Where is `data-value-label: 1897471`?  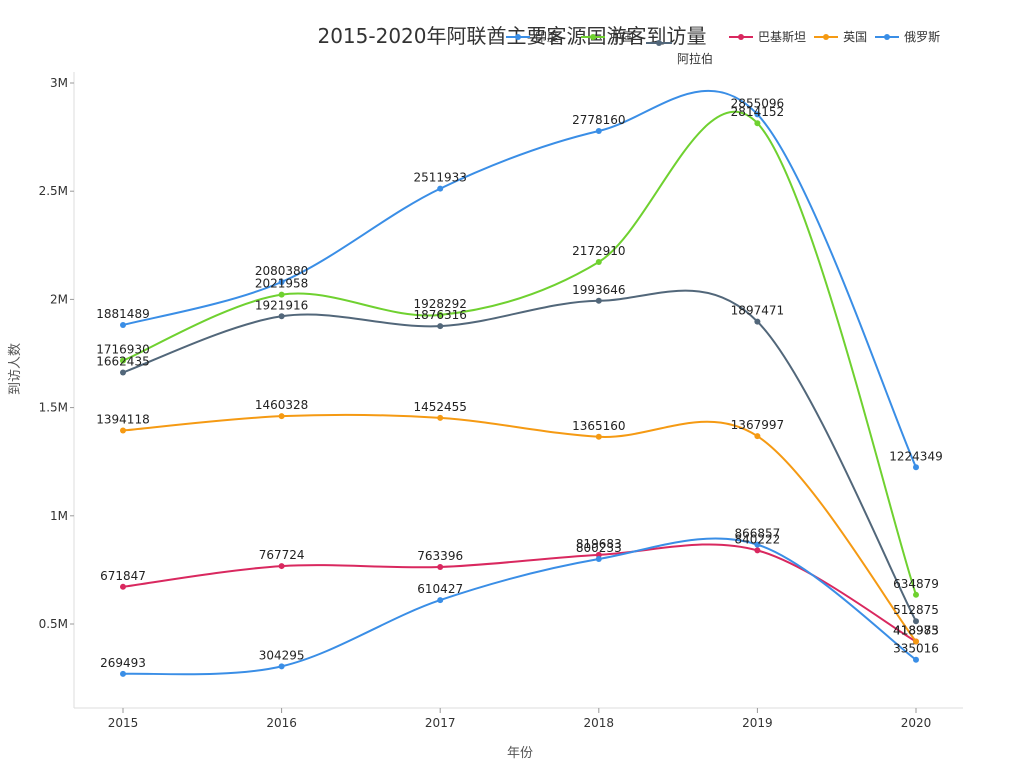
data-value-label: 1897471 is located at coordinates (757, 311).